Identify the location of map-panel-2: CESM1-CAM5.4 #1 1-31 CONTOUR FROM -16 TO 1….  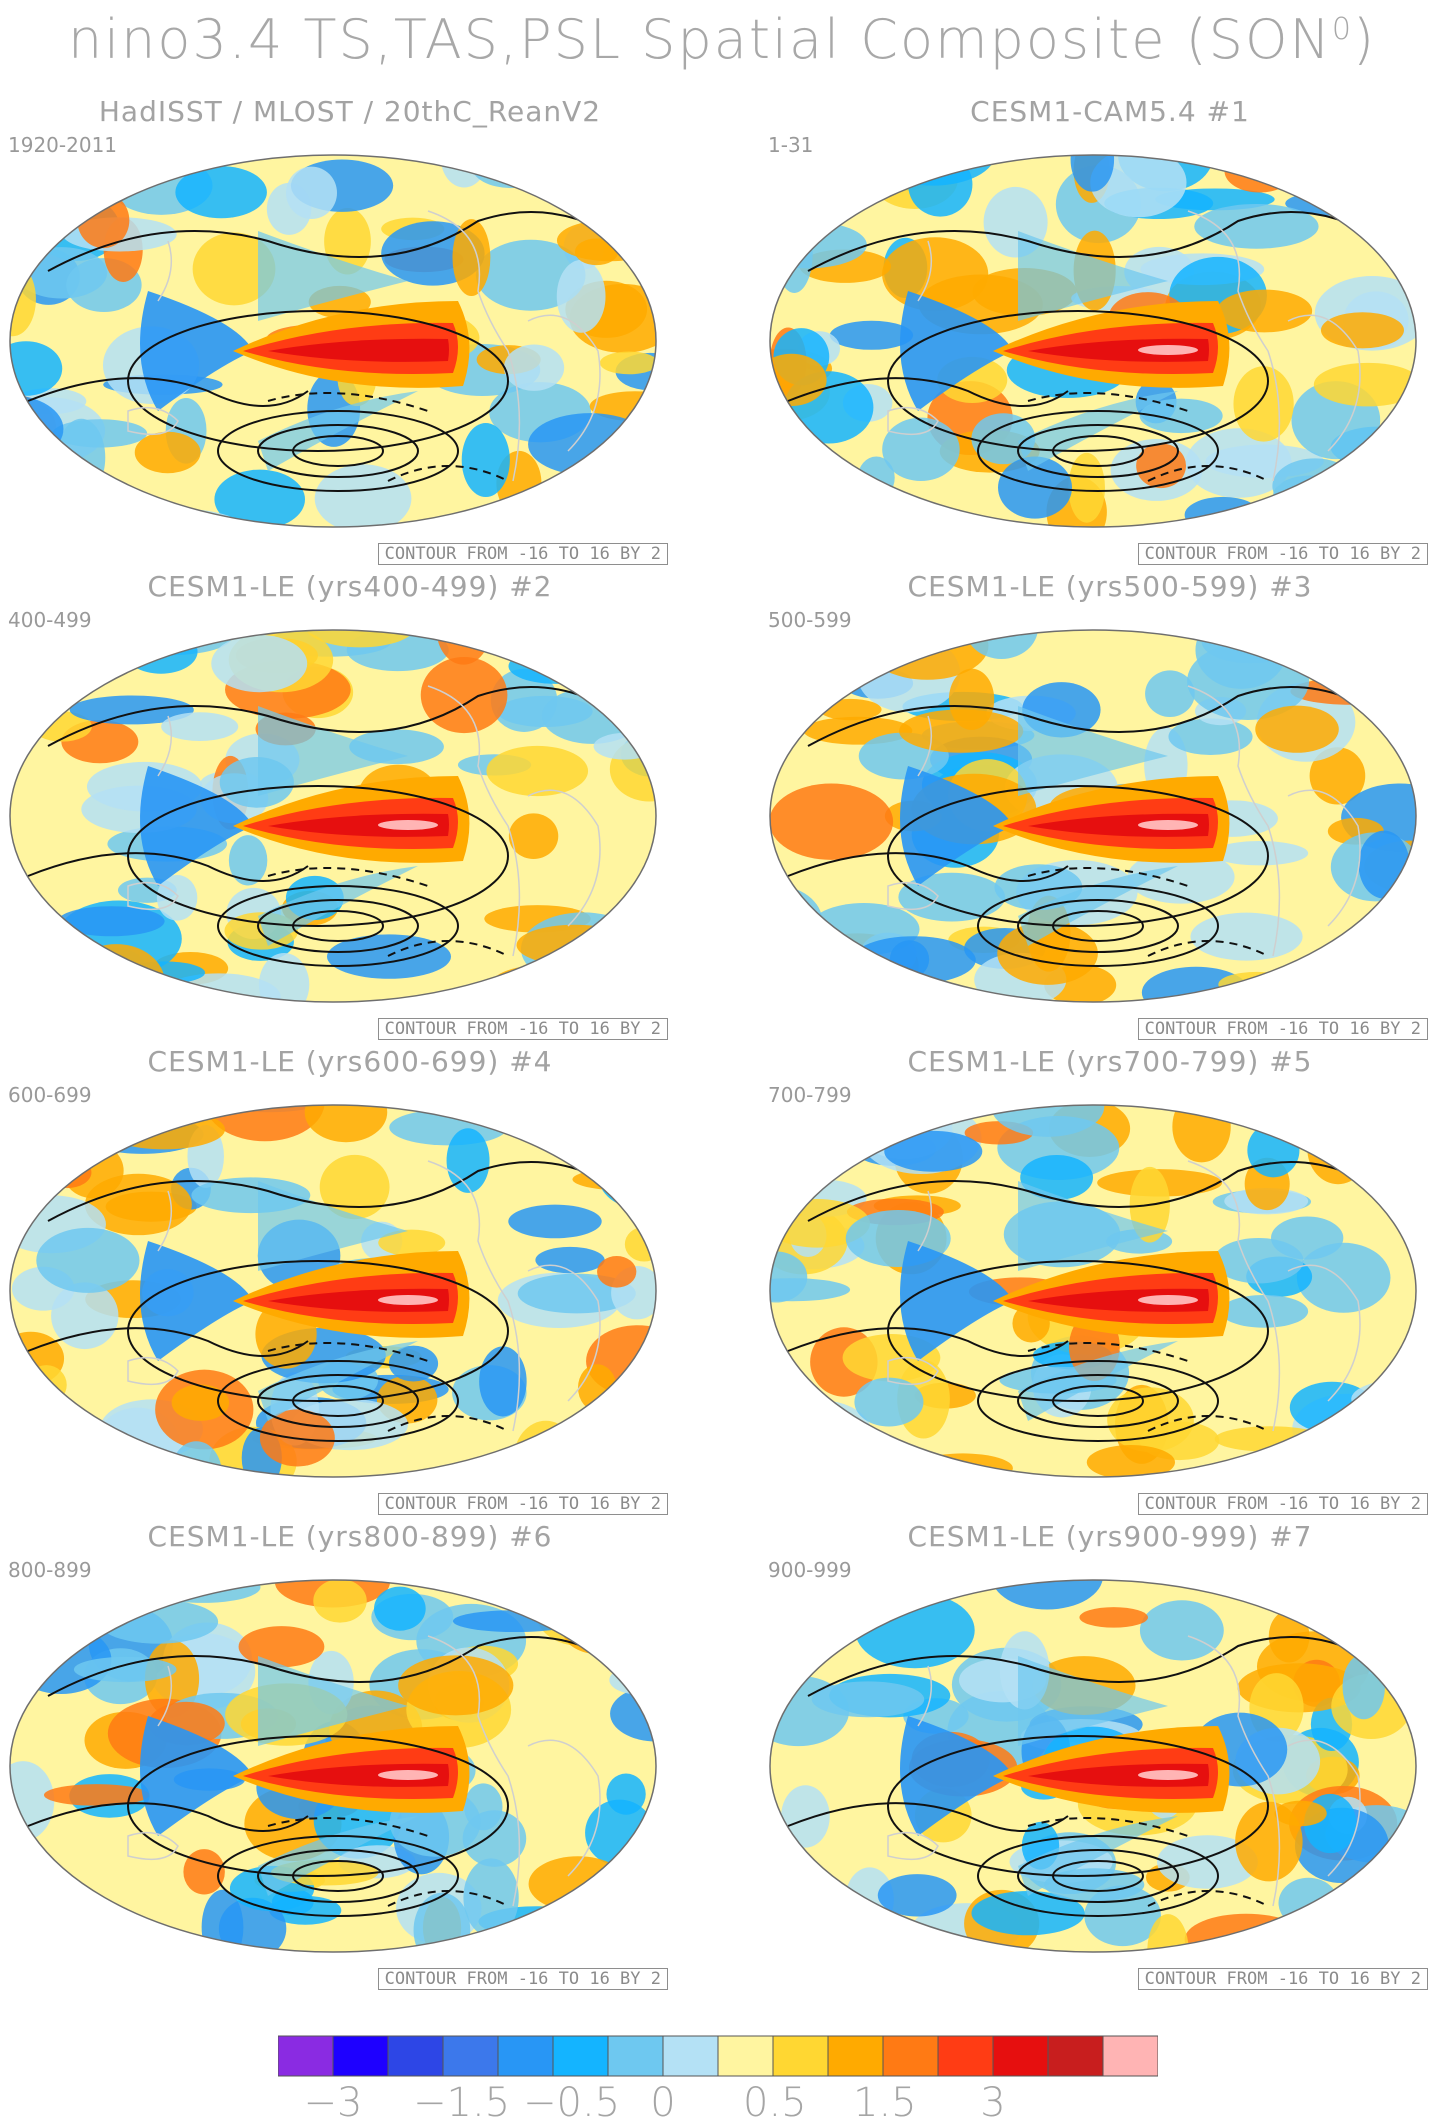
(1102, 330).